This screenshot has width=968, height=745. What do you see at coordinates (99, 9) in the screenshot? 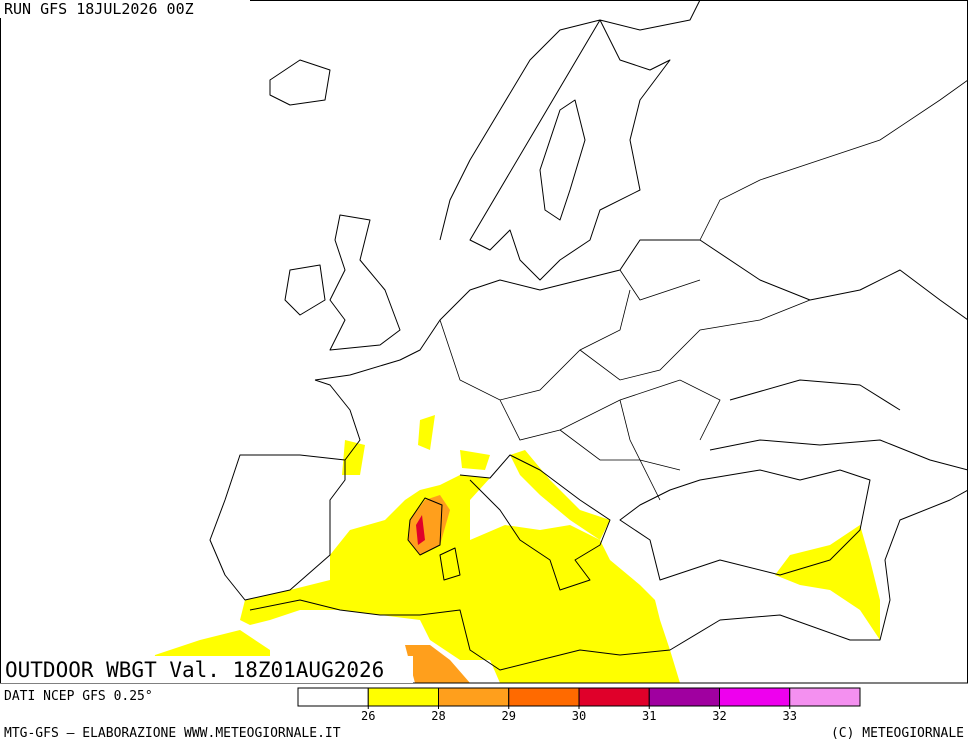
I see `run-label: RUN GFS 18JUL2026 00Z` at bounding box center [99, 9].